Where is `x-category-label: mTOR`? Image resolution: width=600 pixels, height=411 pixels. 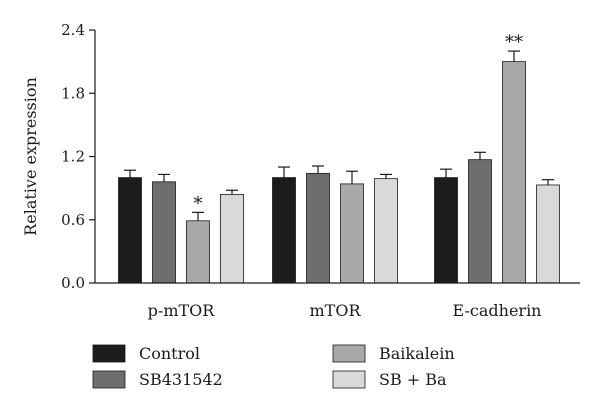
x-category-label: mTOR is located at coordinates (335, 310).